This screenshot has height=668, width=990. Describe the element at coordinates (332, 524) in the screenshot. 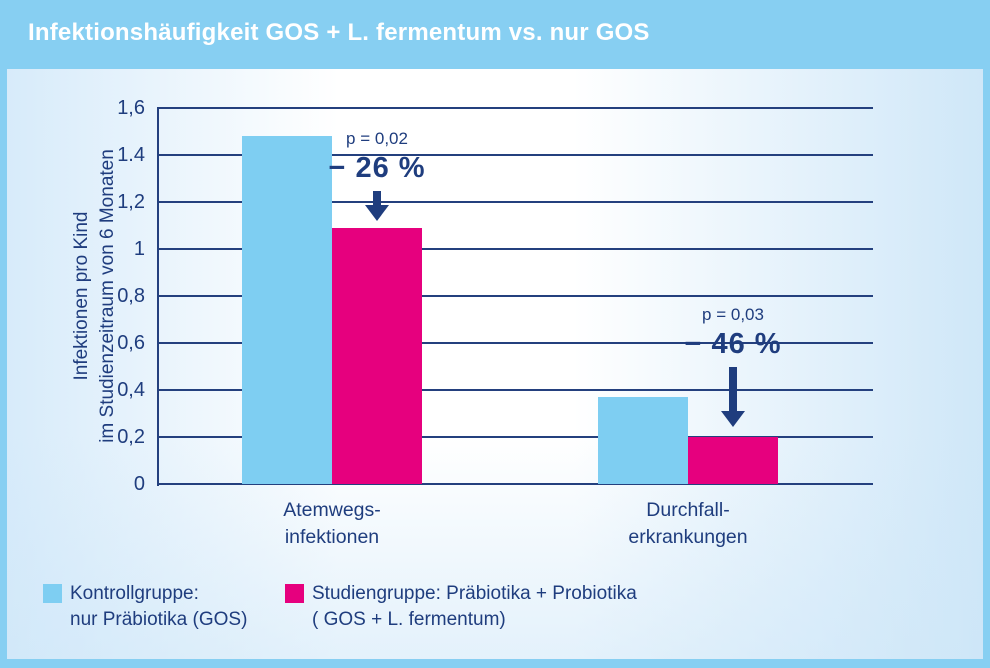

I see `category-label-atemwegsinfektionen: Atemwegs- infektionen` at that location.